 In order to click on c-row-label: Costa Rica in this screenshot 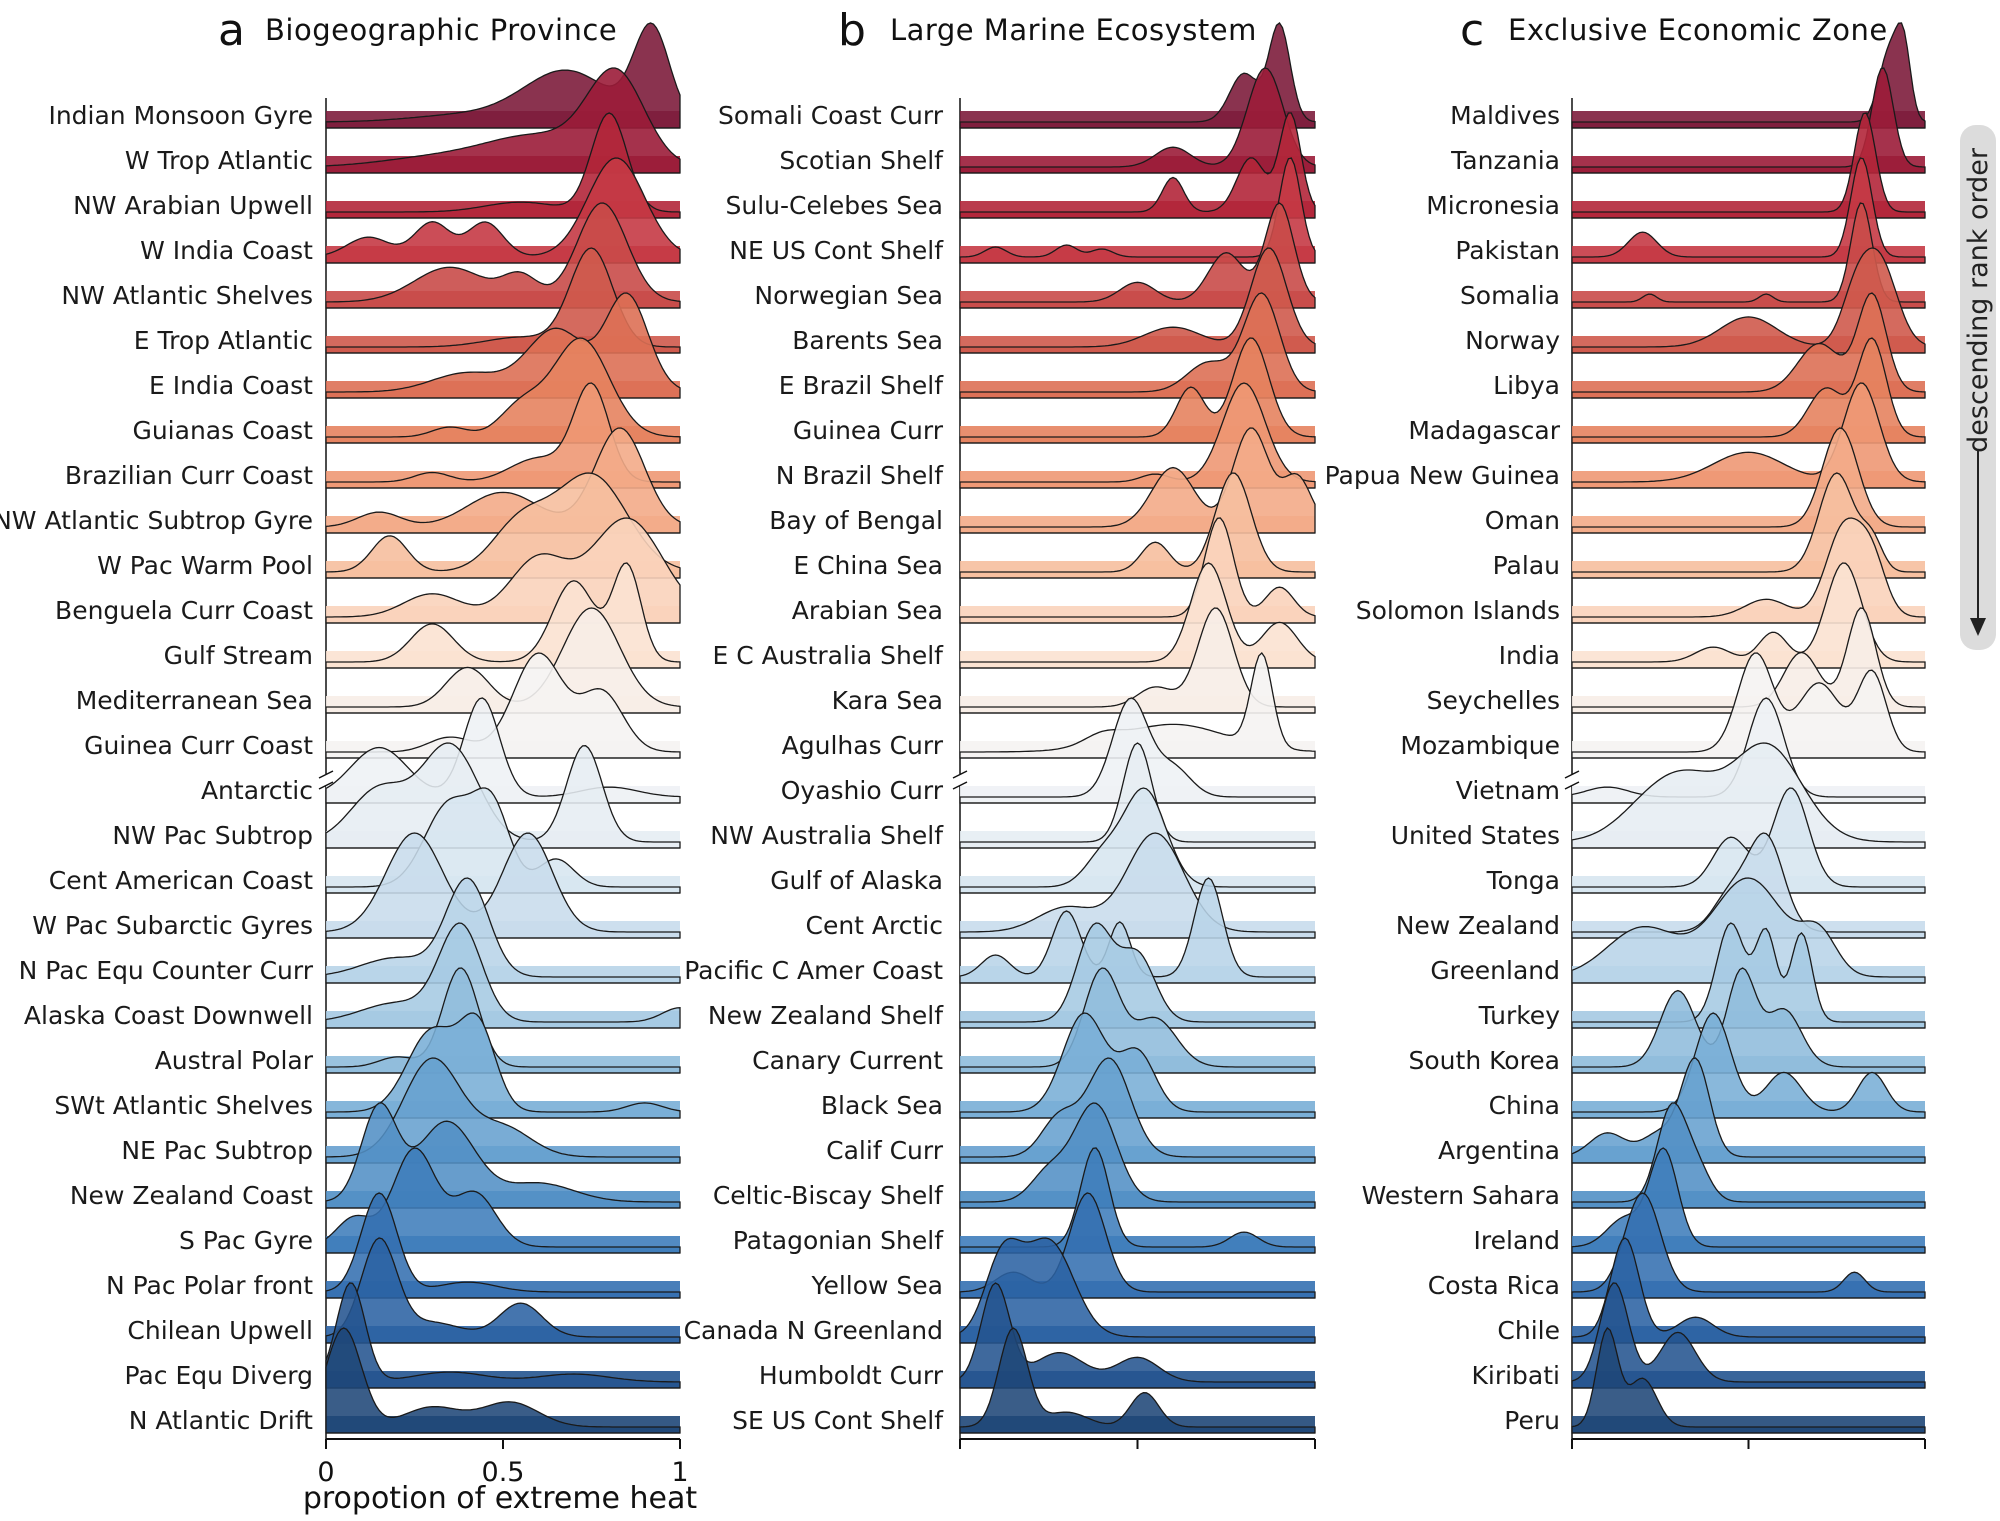, I will do `click(1494, 1285)`.